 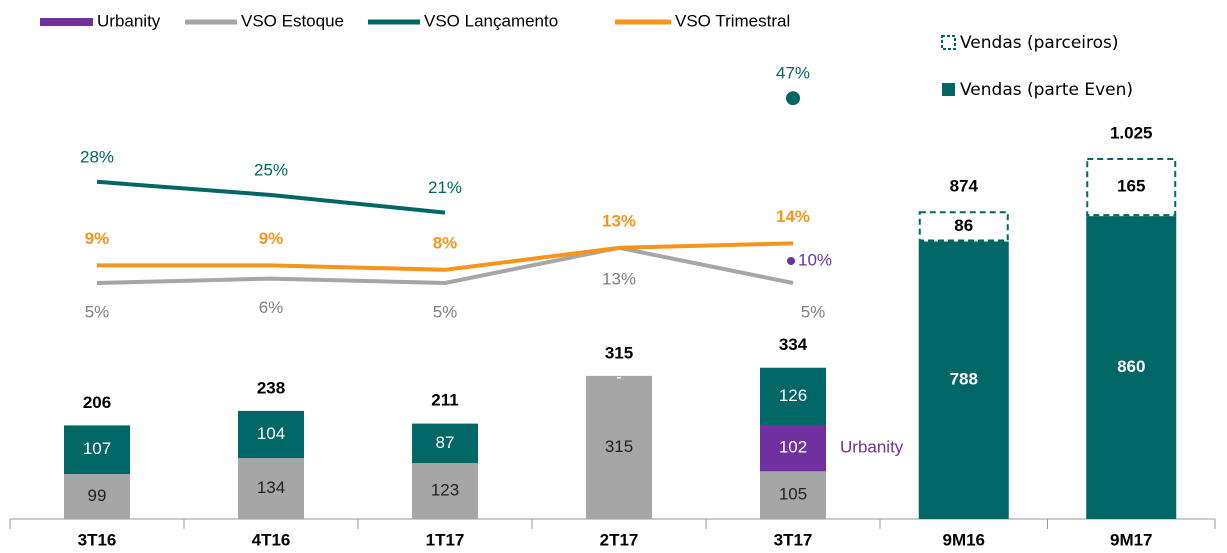 I want to click on total-label: 206, so click(x=97, y=402).